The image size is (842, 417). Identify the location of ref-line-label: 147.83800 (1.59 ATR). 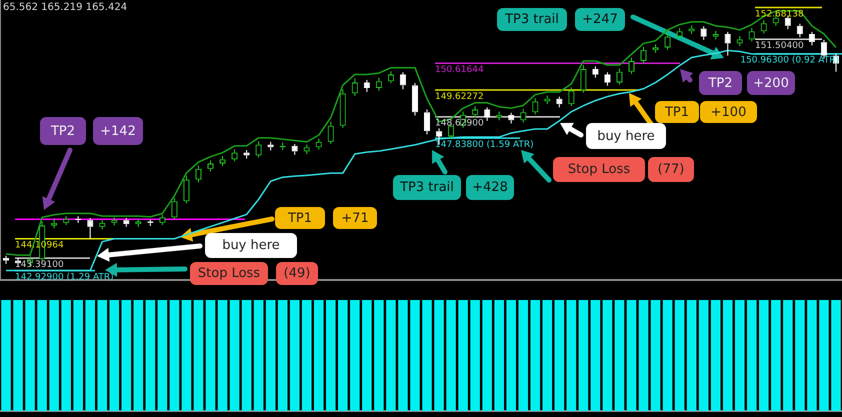
(484, 145).